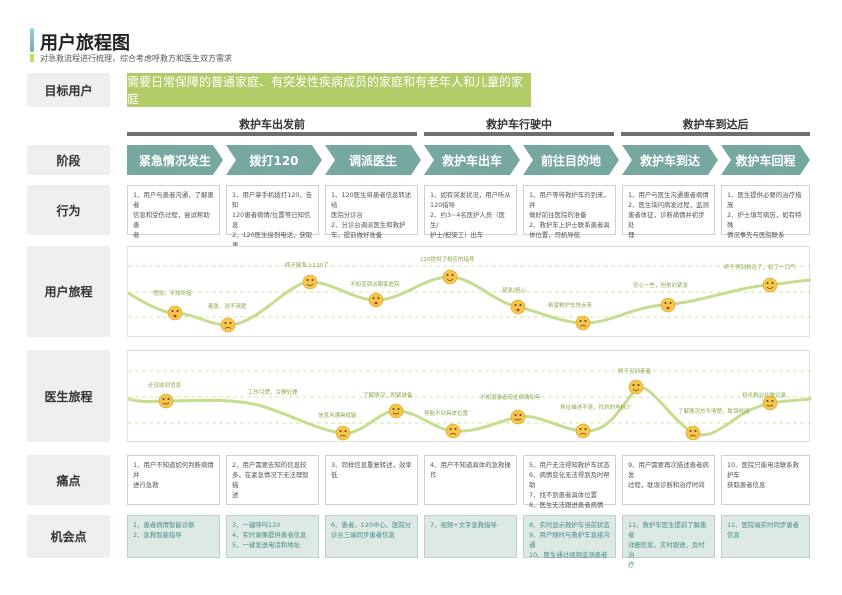  What do you see at coordinates (514, 290) in the screenshot?
I see `user-emotion-label: 紧张/担心` at bounding box center [514, 290].